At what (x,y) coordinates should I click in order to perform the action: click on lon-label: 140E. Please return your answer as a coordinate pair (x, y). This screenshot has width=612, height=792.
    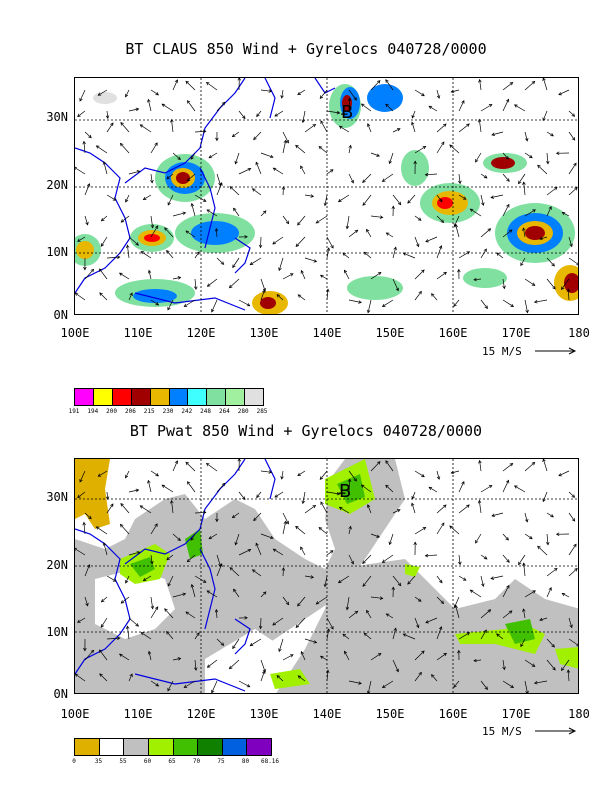
    Looking at the image, I should click on (327, 333).